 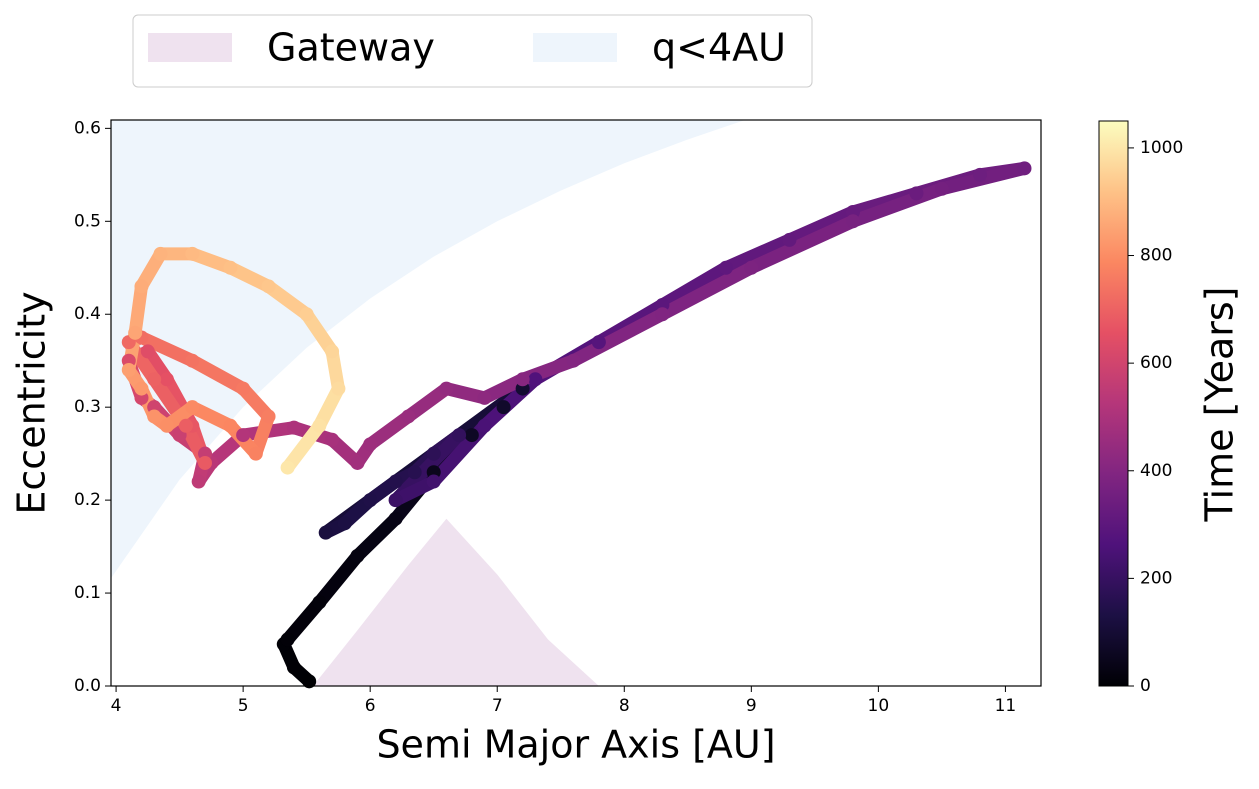 What do you see at coordinates (32, 402) in the screenshot?
I see `y-axis-label: Eccentricity` at bounding box center [32, 402].